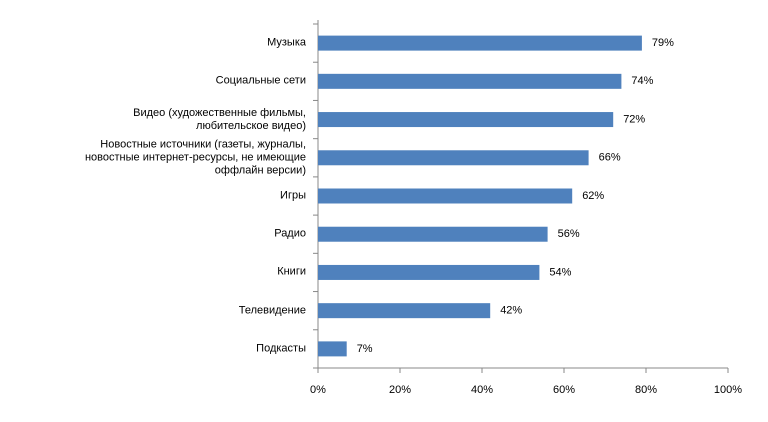  I want to click on x-tick-label: 0%, so click(318, 390).